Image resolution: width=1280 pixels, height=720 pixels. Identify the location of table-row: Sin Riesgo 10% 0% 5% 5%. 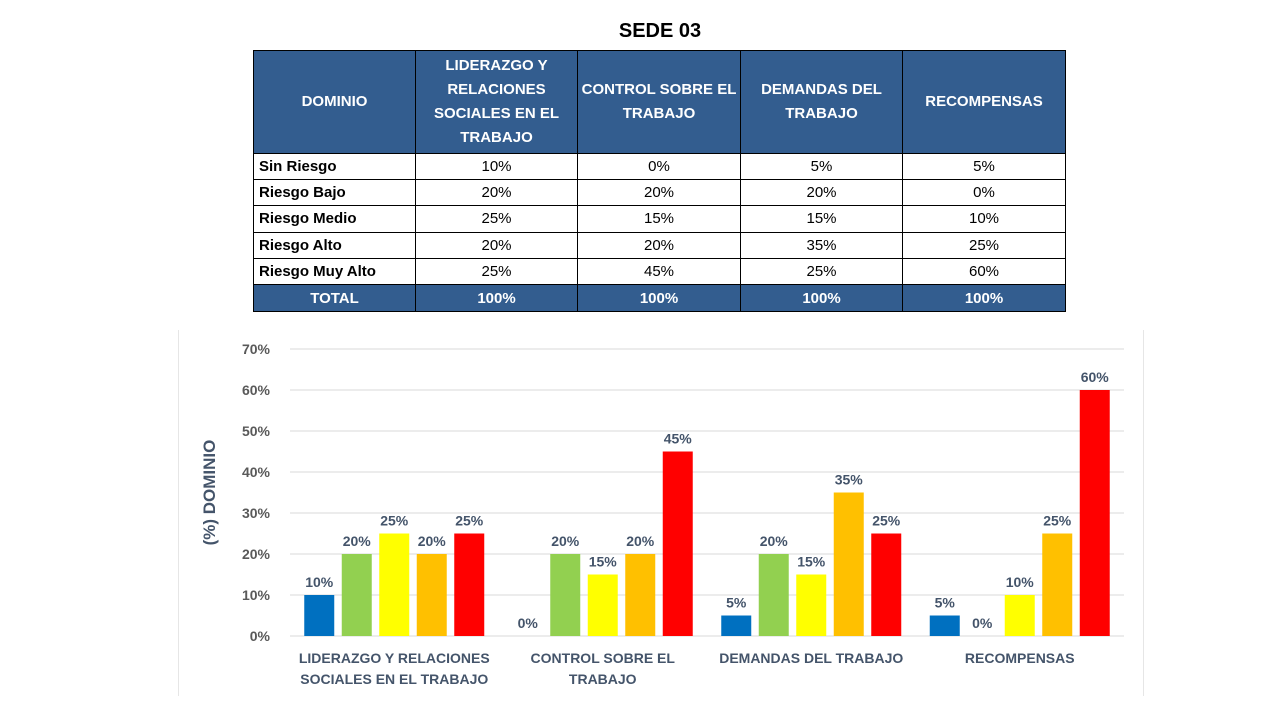
(659, 166).